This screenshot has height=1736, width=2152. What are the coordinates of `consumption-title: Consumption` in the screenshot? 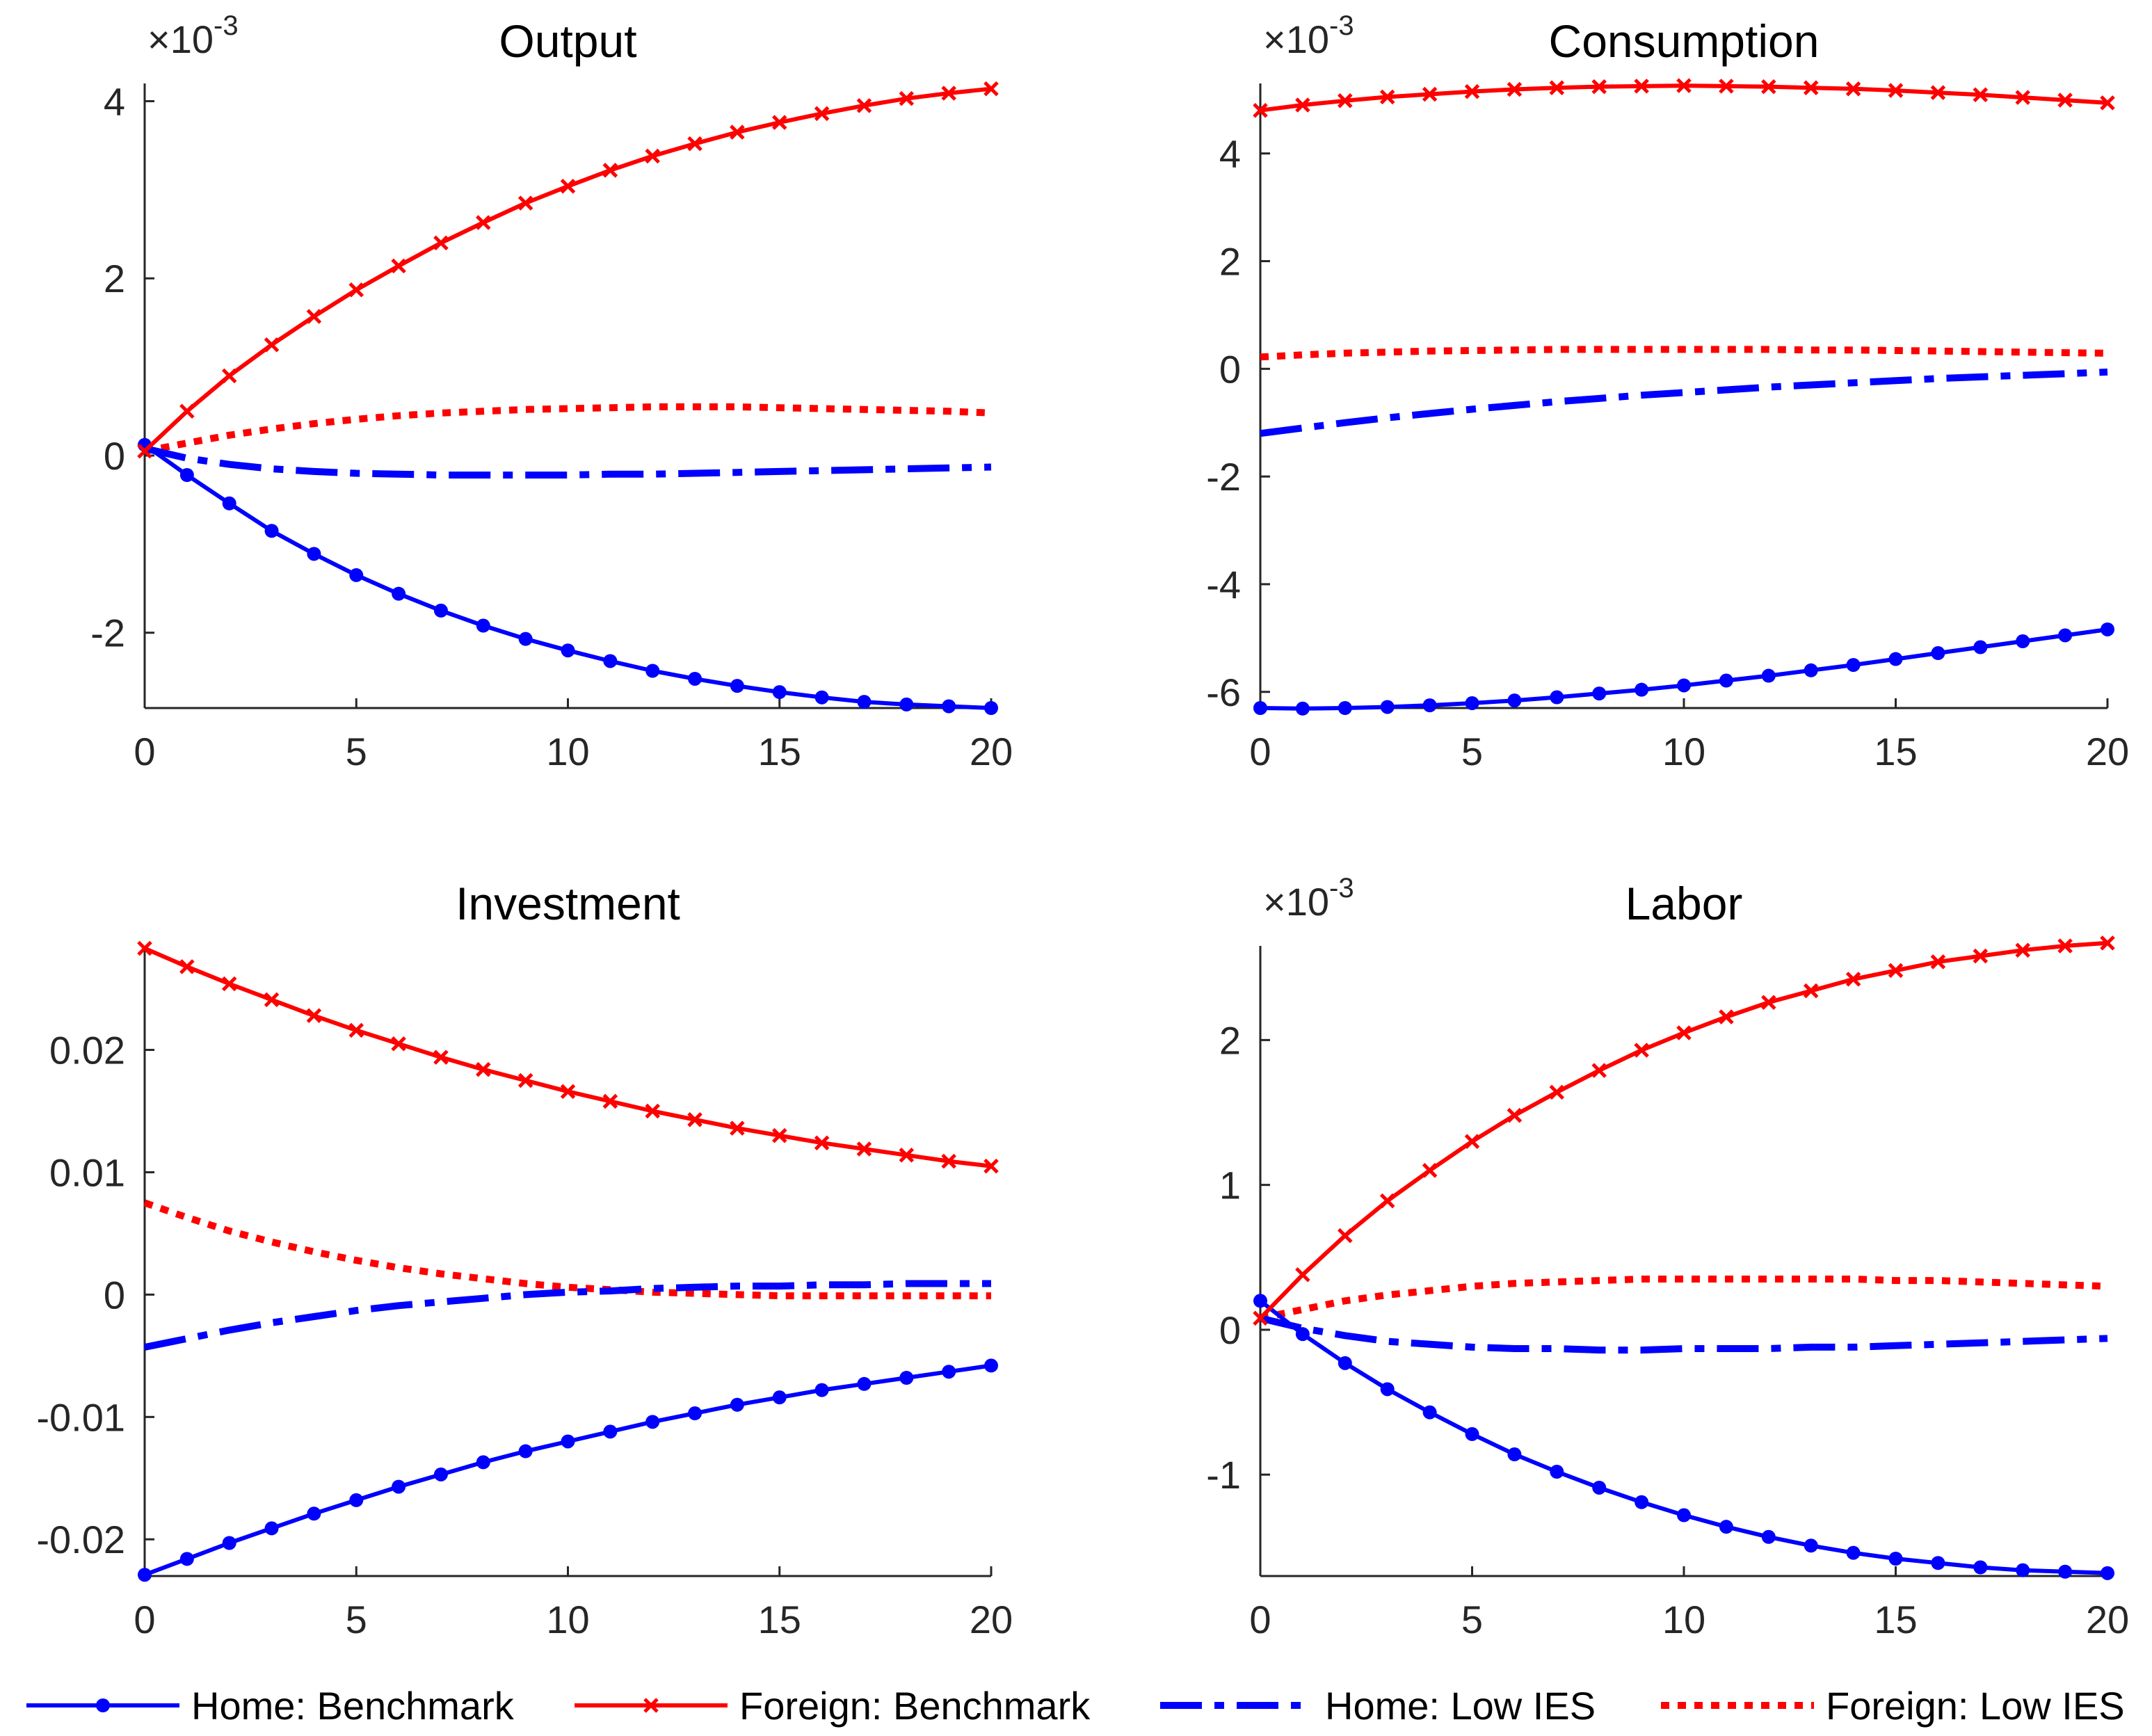 It's located at (1685, 41).